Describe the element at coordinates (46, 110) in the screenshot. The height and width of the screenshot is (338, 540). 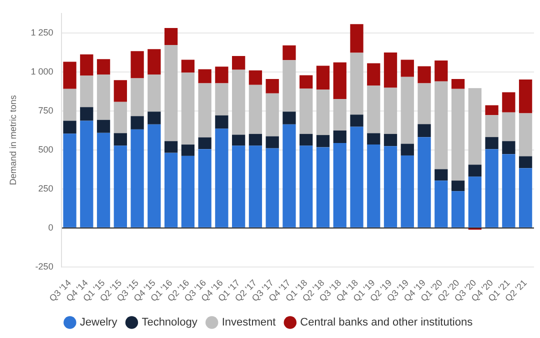
I see `y-tick-label: 750` at that location.